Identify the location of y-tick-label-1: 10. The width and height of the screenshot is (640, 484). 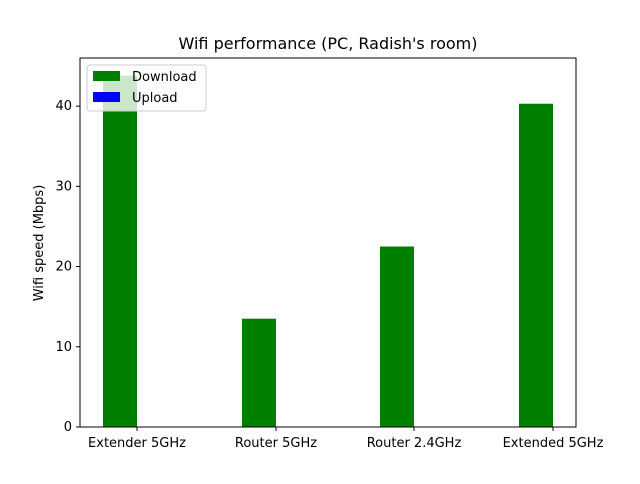
(63, 347).